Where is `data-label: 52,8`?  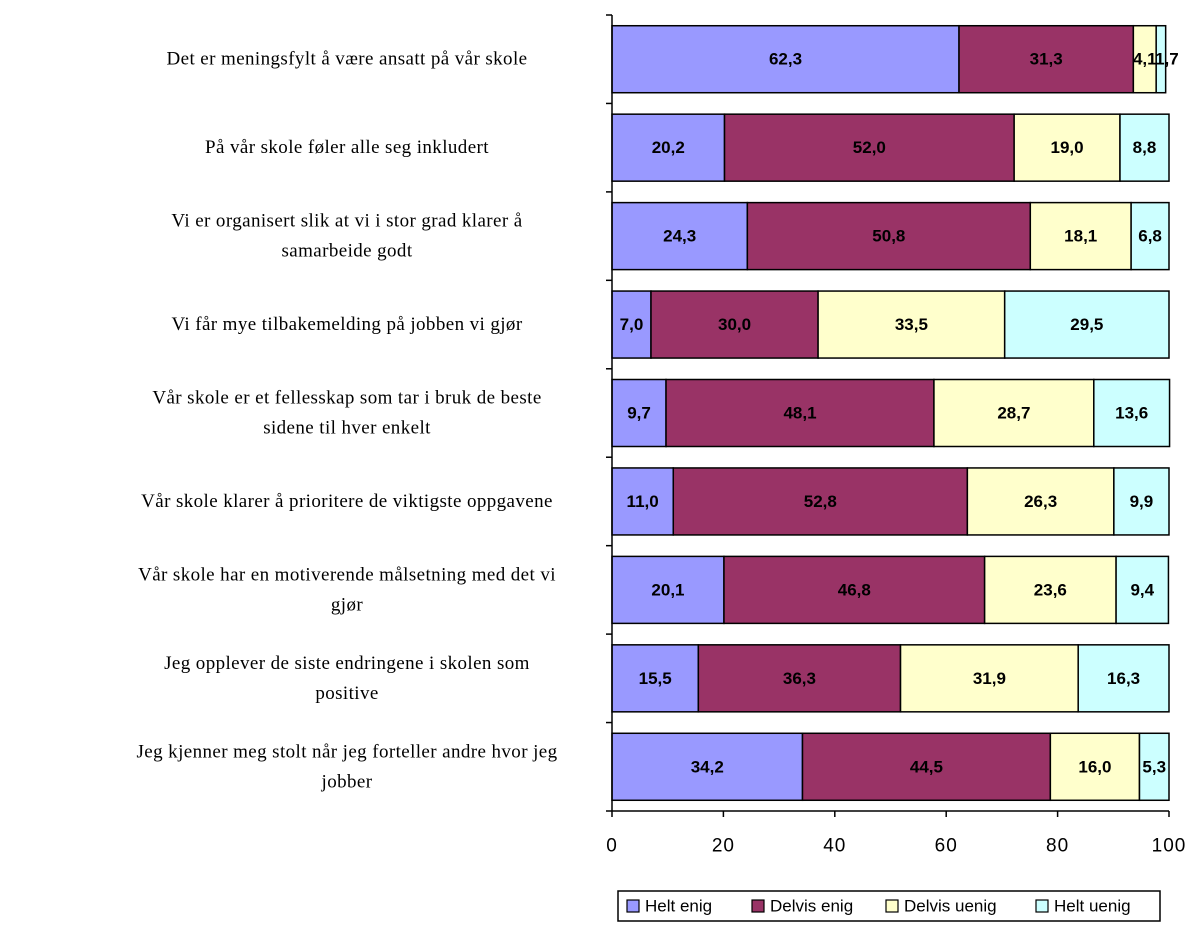 data-label: 52,8 is located at coordinates (820, 501).